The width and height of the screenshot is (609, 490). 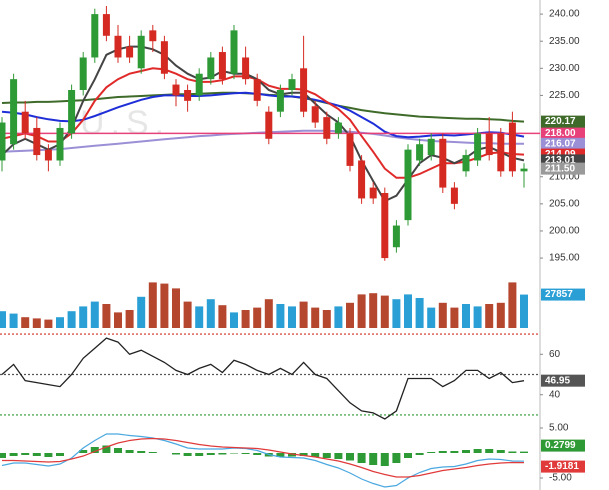 What do you see at coordinates (564, 41) in the screenshot?
I see `y-tick-label: 235.00` at bounding box center [564, 41].